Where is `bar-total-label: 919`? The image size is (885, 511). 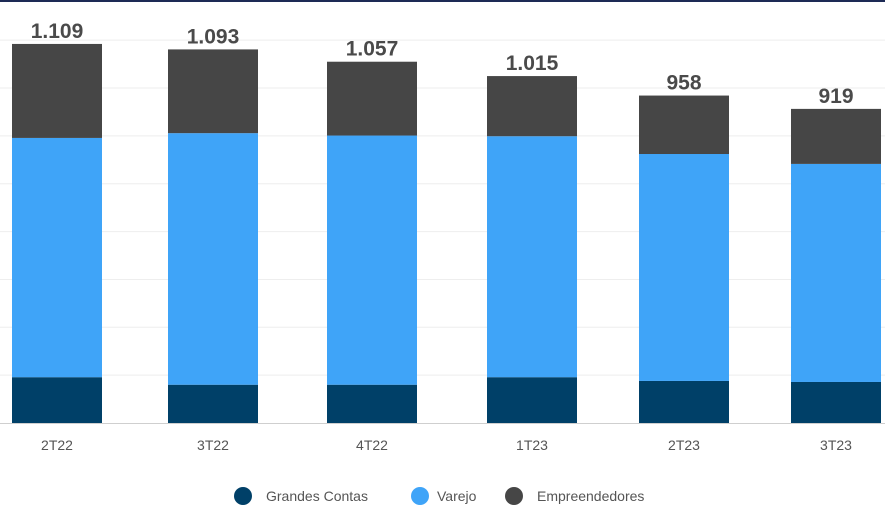
bar-total-label: 919 is located at coordinates (835, 96).